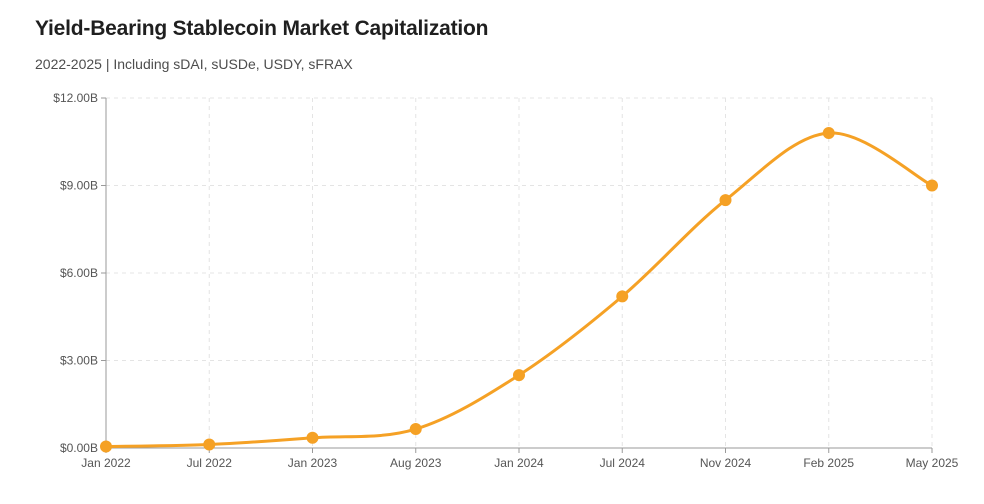 The width and height of the screenshot is (984, 504). Describe the element at coordinates (623, 463) in the screenshot. I see `x-tick-label: Jul 2024` at that location.